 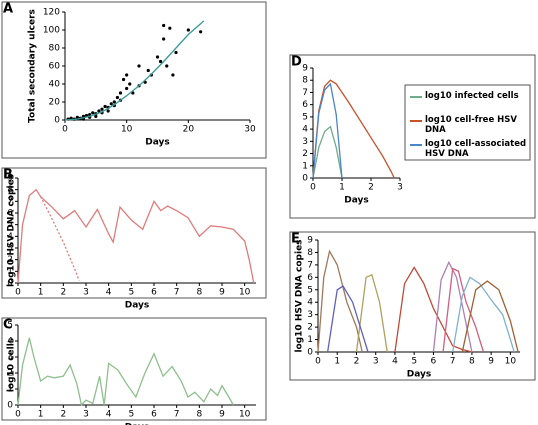 I want to click on panel-label: D, so click(x=296, y=62).